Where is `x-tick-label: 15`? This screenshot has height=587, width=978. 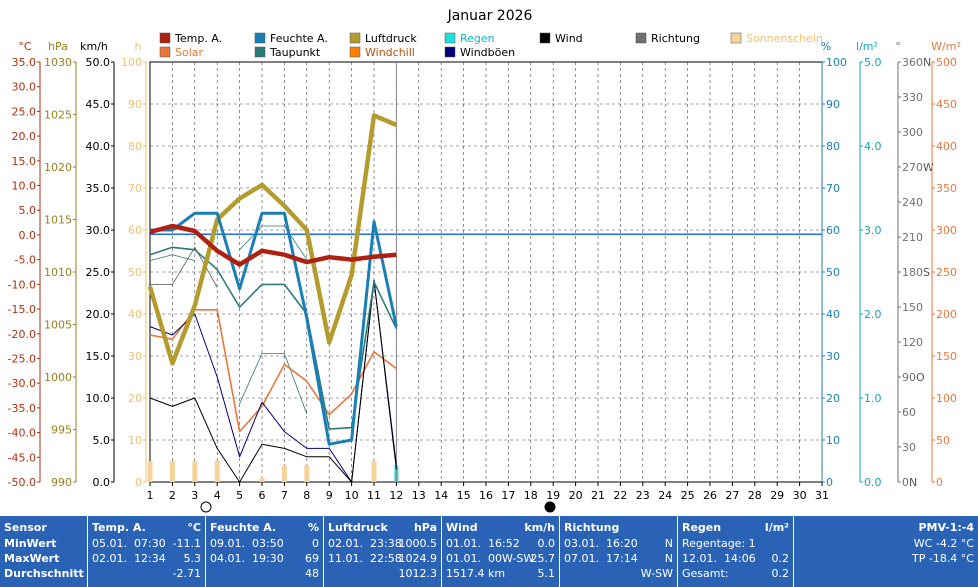
x-tick-label: 15 is located at coordinates (464, 495).